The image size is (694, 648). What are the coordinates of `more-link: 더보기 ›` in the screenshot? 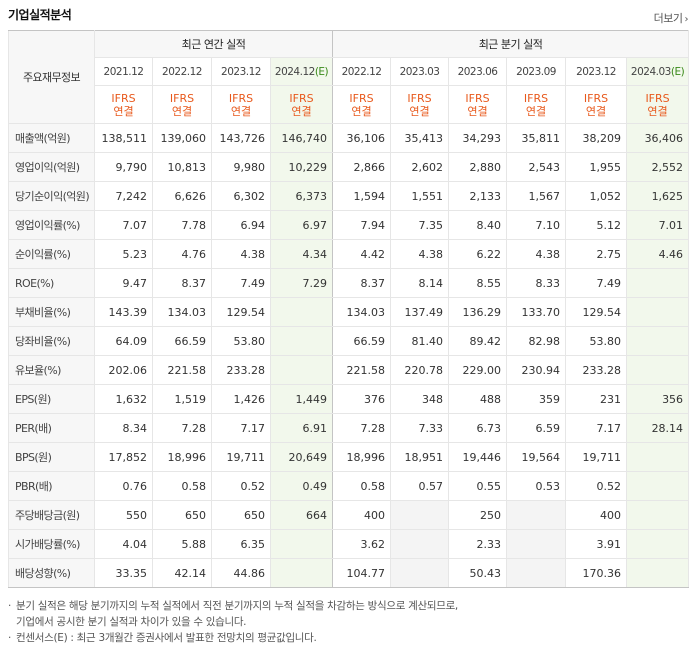 It's located at (671, 18).